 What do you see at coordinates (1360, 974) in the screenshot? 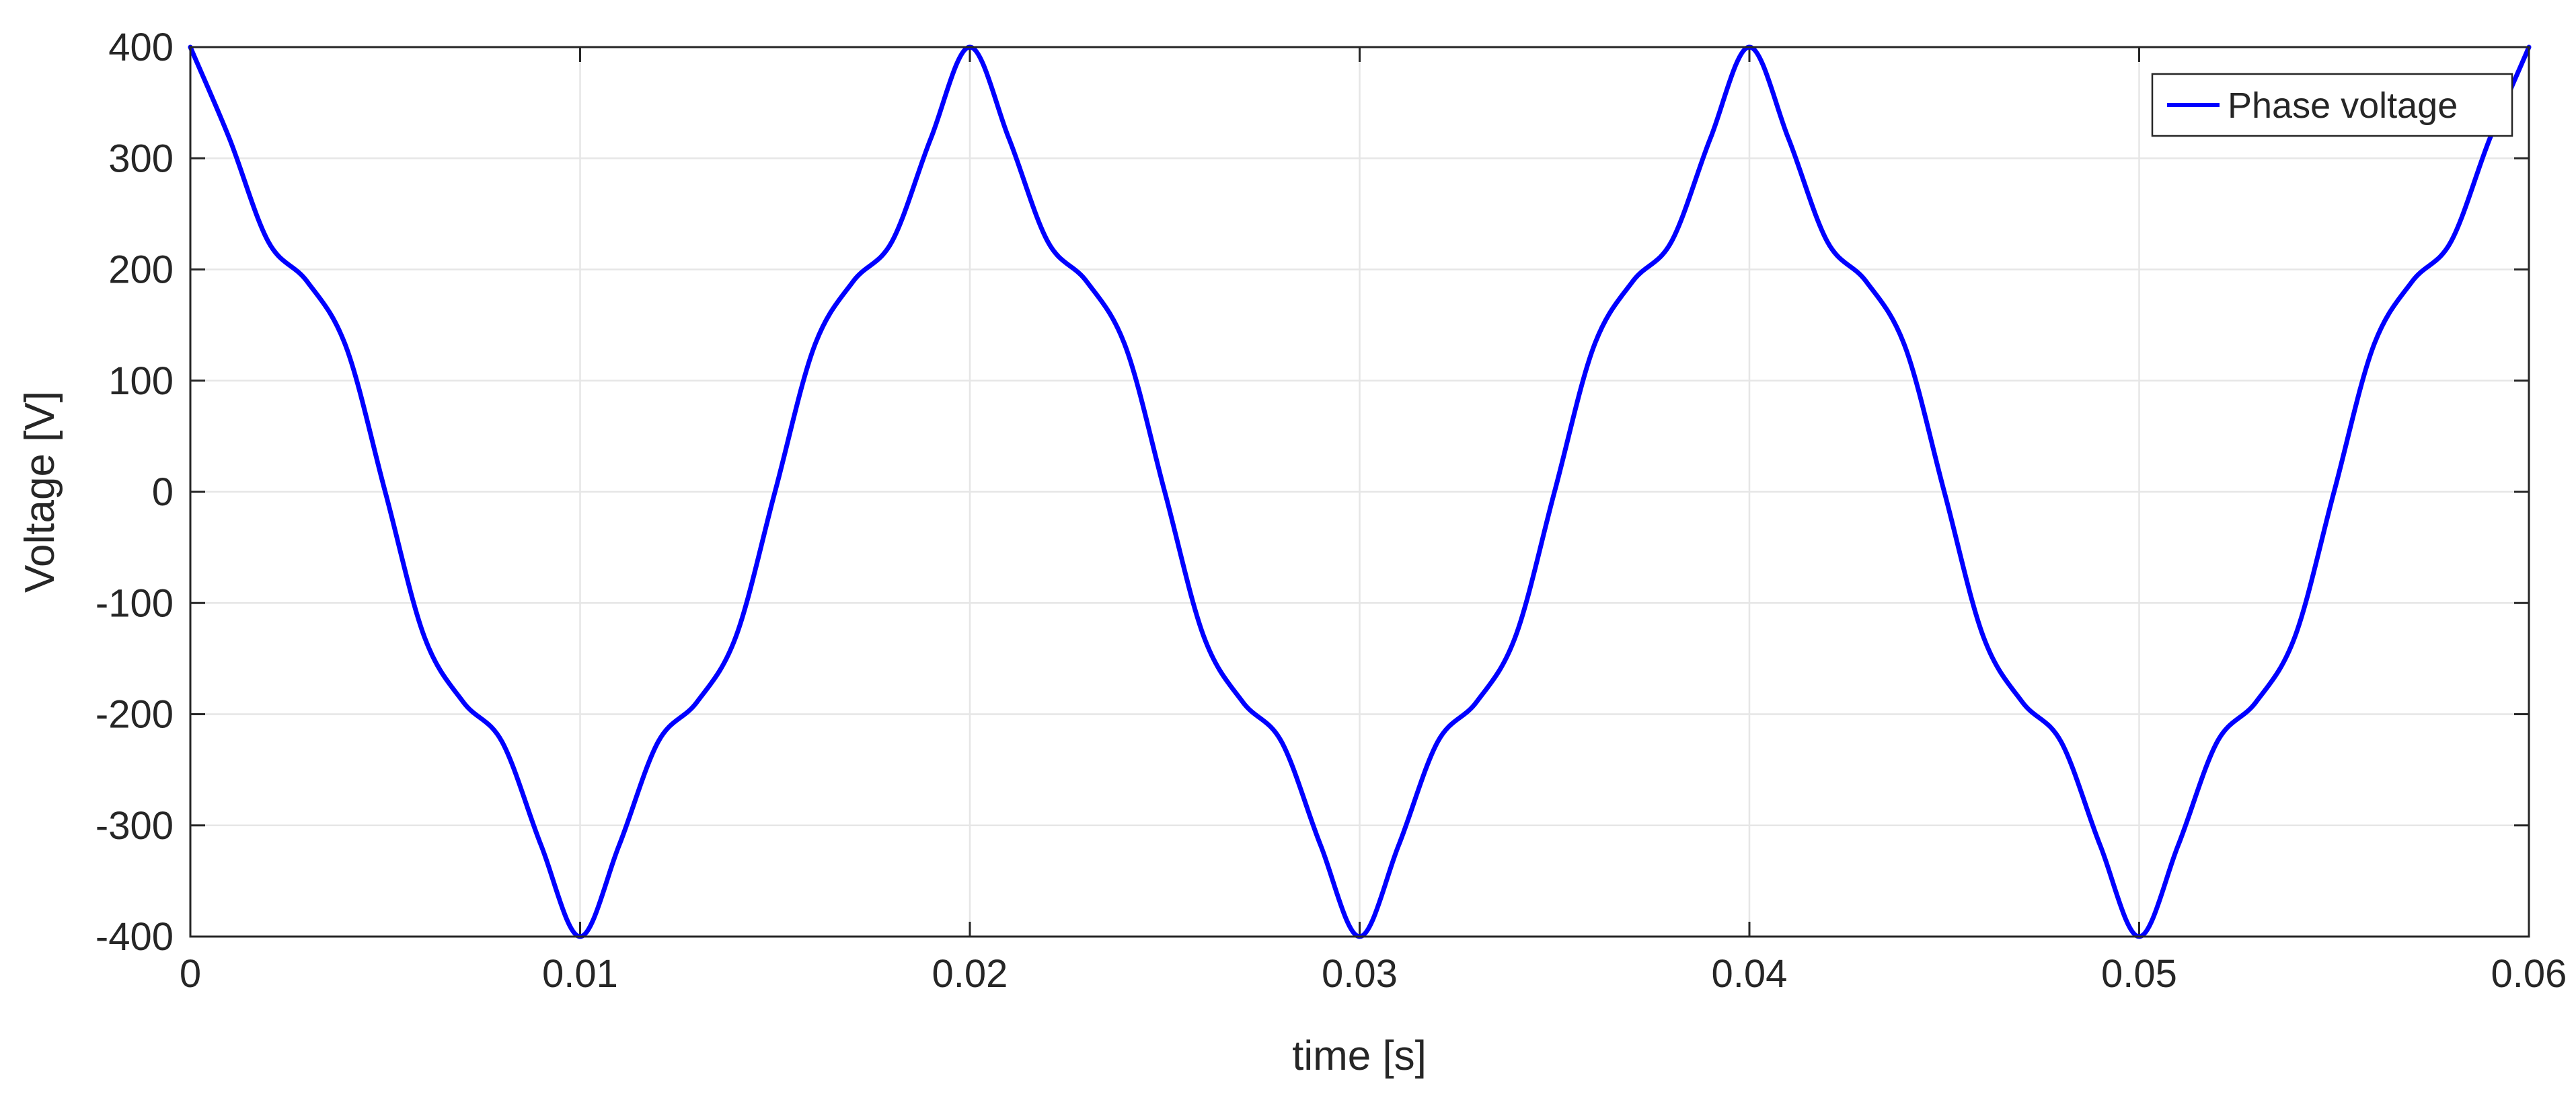
I see `x-tick-label: 0.03` at bounding box center [1360, 974].